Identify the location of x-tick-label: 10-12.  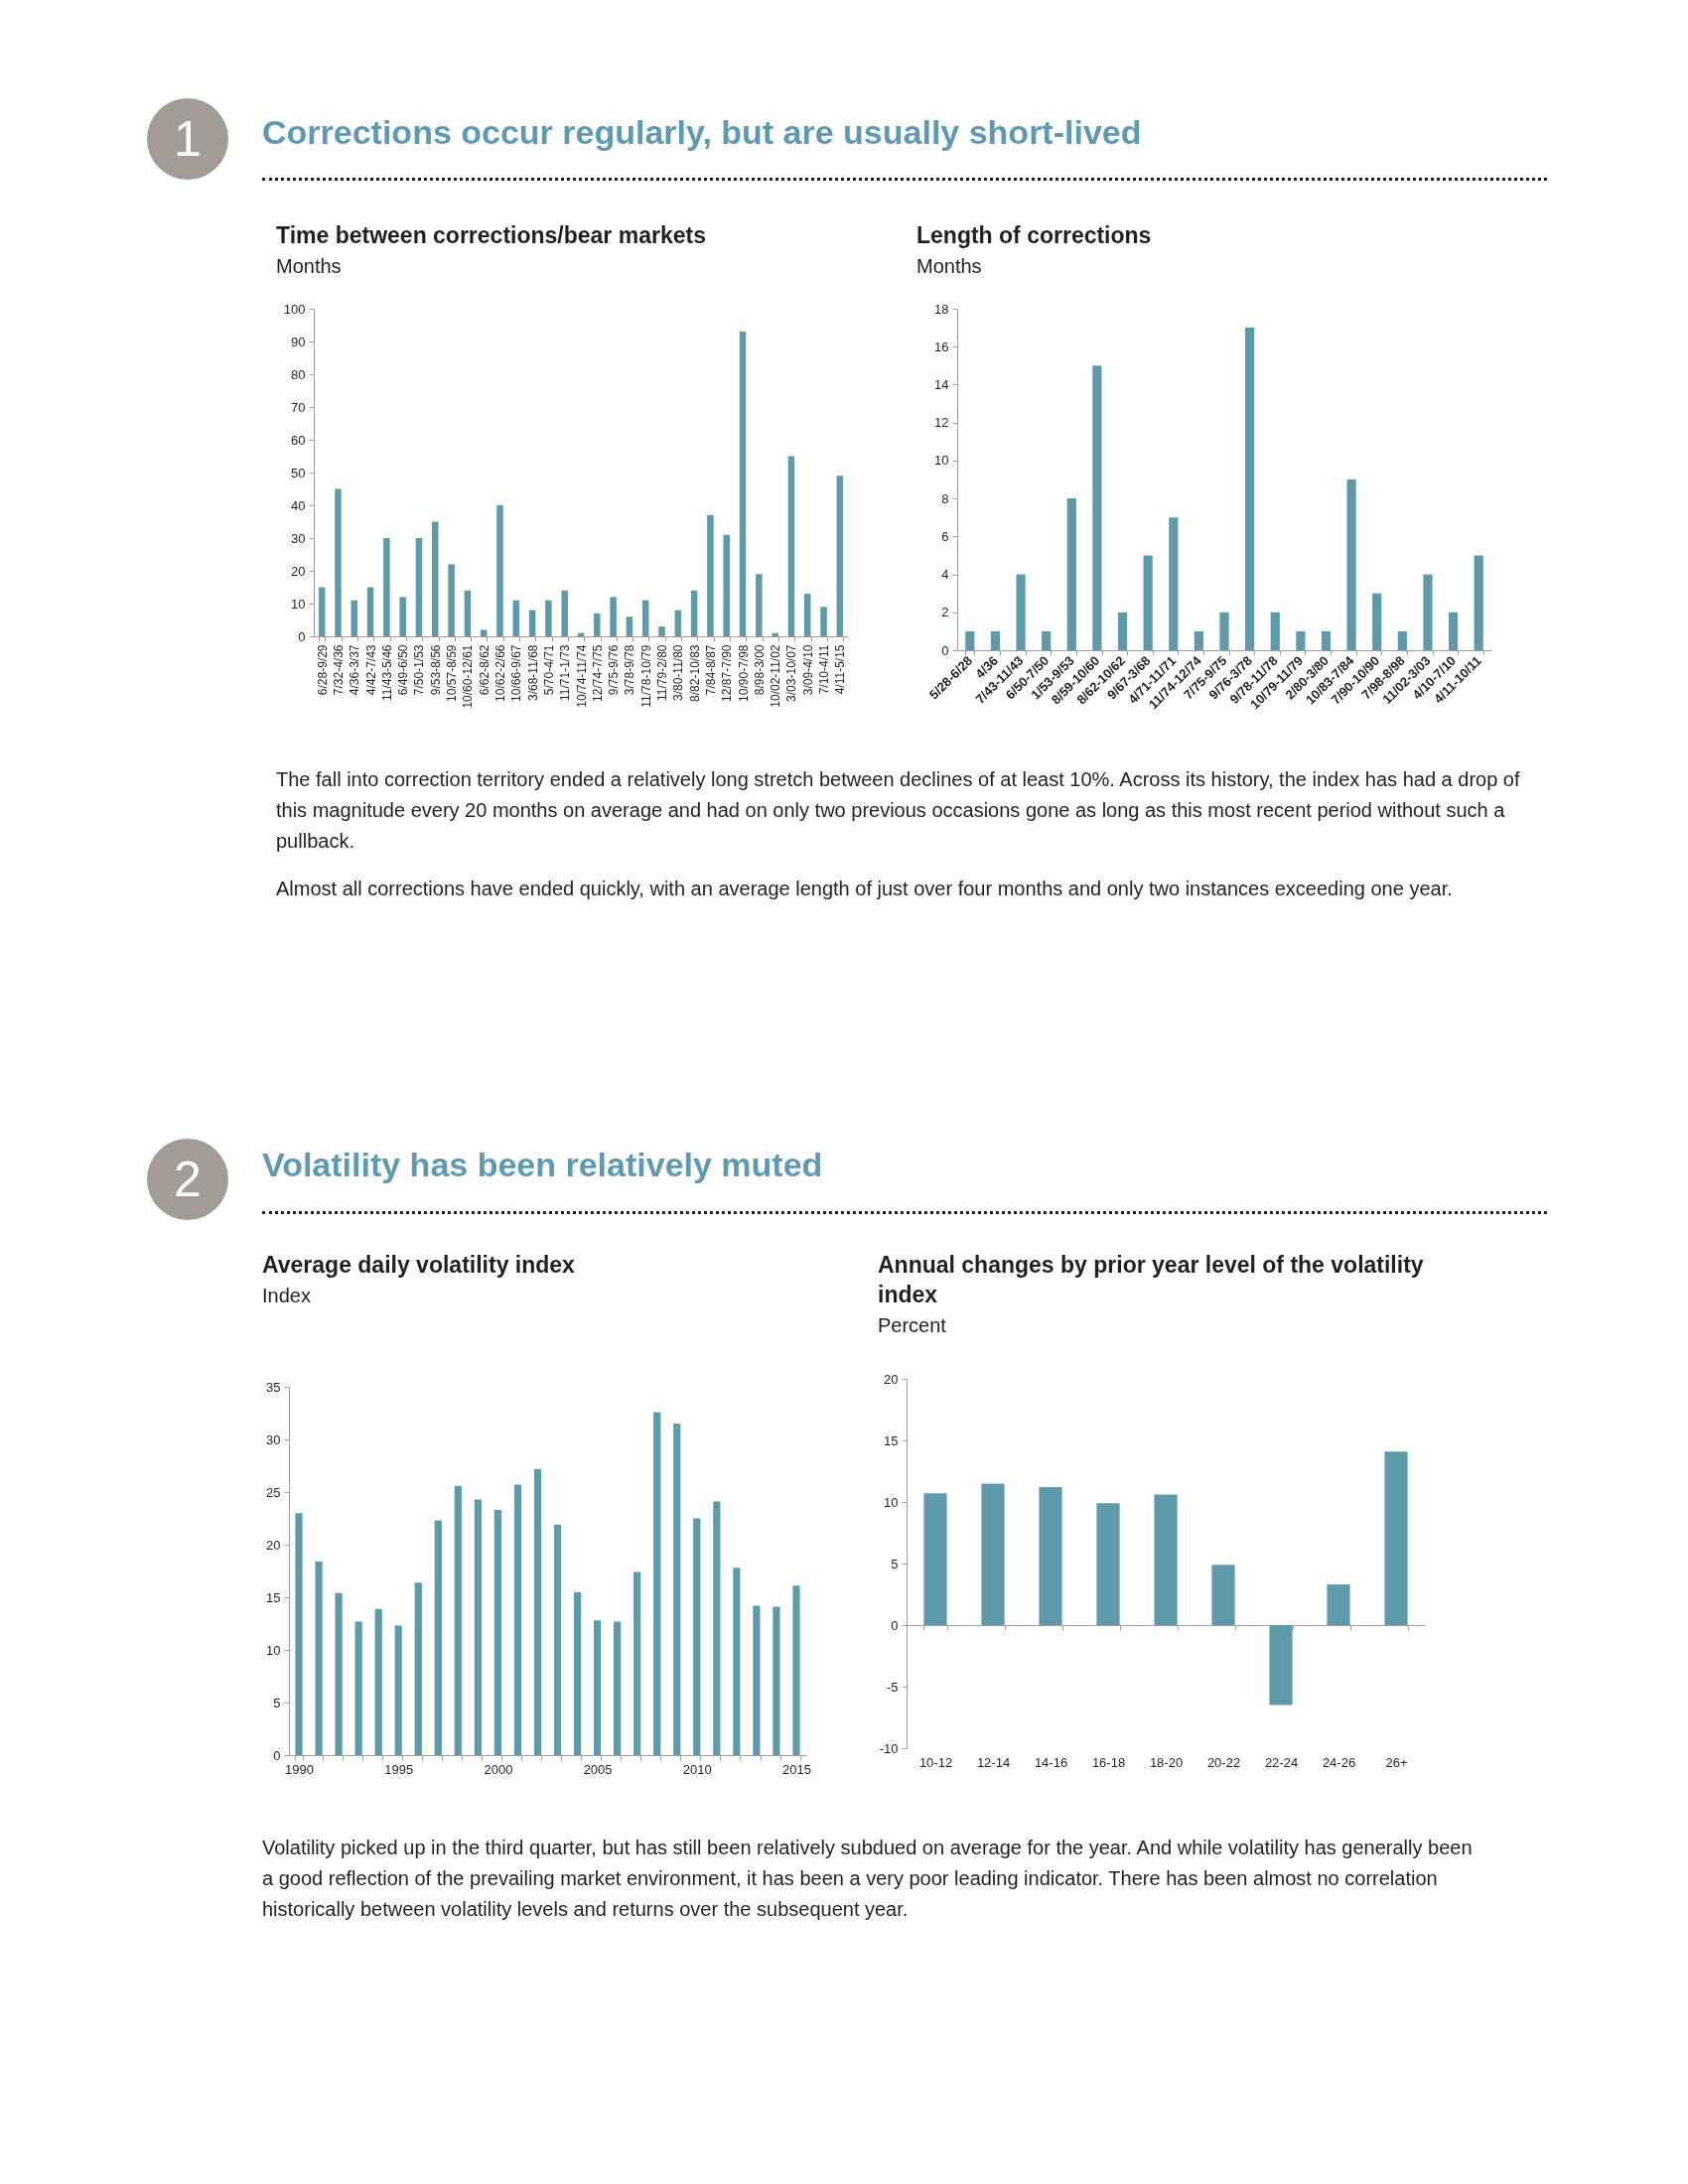
(935, 1762).